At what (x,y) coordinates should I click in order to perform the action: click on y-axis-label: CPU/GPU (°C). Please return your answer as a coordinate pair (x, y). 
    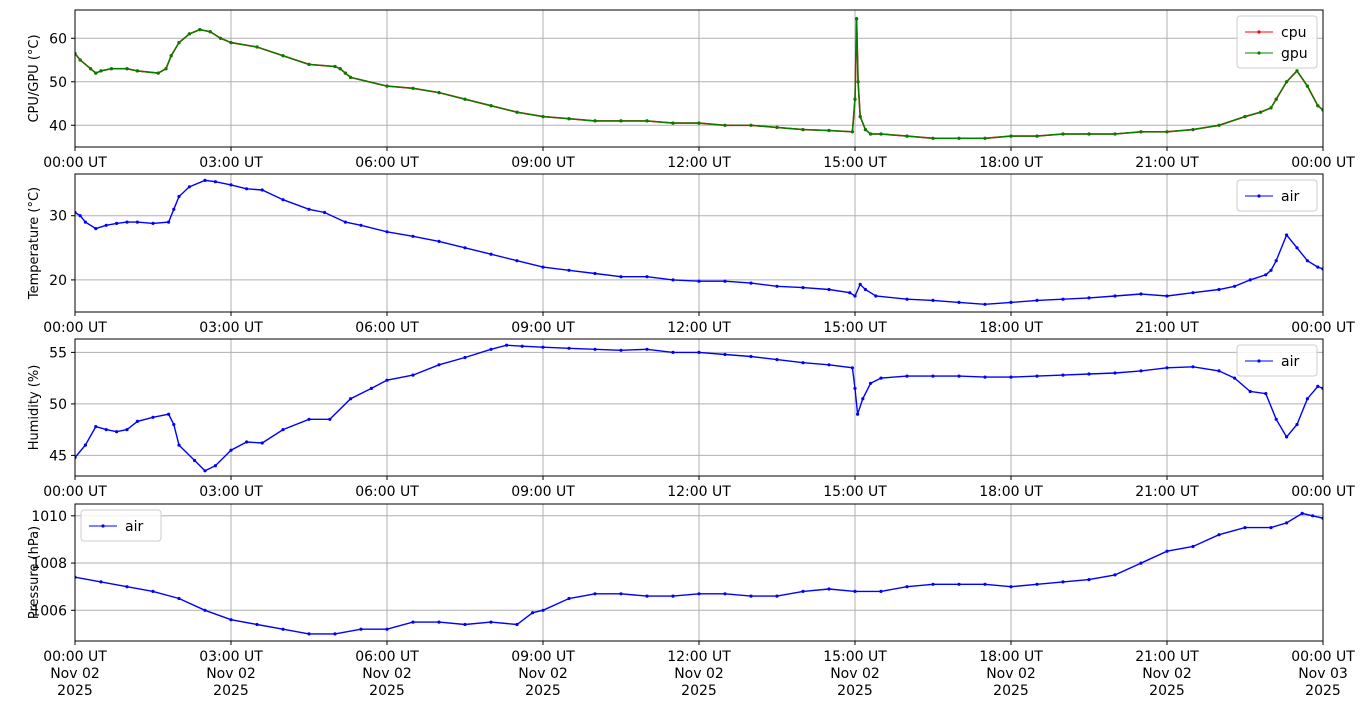
    Looking at the image, I should click on (34, 78).